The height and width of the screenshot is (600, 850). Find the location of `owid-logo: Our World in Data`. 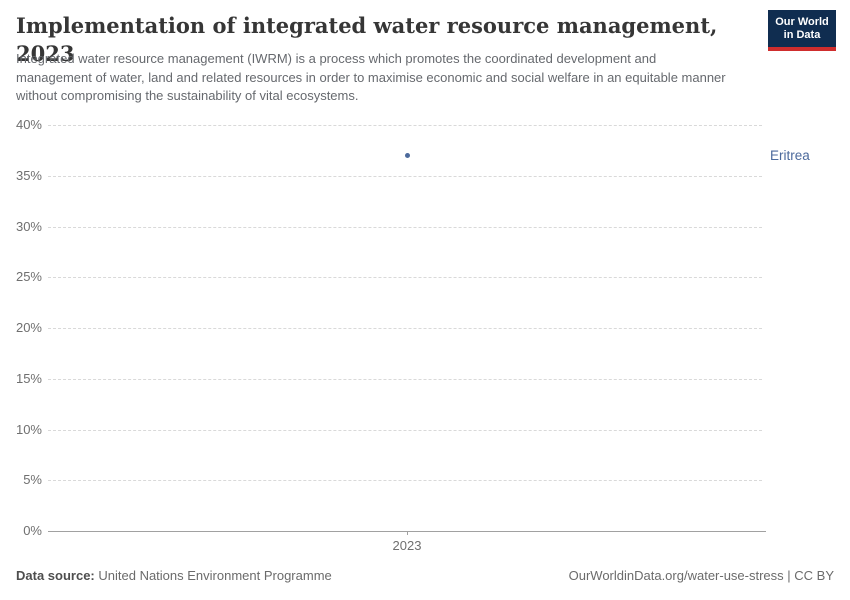

owid-logo: Our World in Data is located at coordinates (802, 30).